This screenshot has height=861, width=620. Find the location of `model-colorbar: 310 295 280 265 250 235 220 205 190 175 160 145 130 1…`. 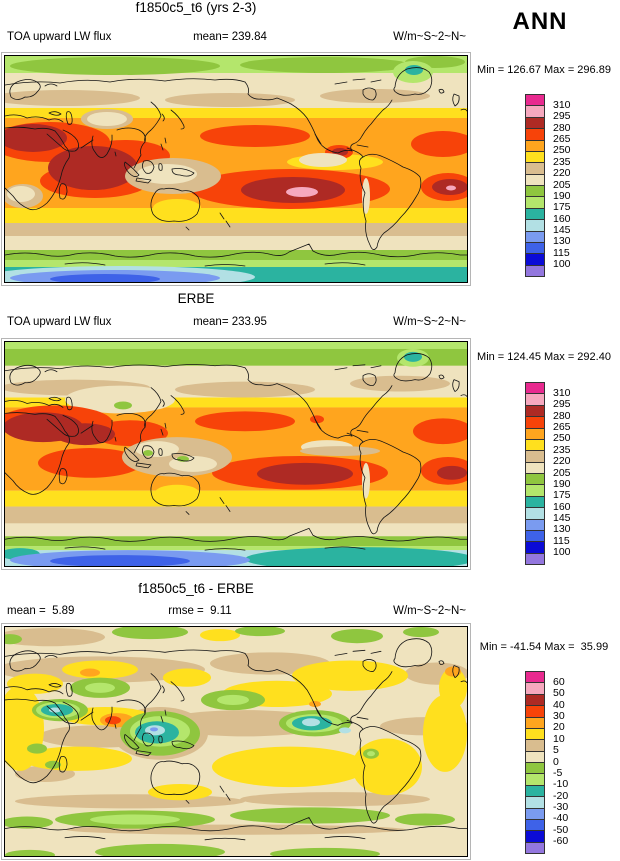

model-colorbar: 310 295 280 265 250 235 220 205 190 175 160 145 130 1… is located at coordinates (560, 185).